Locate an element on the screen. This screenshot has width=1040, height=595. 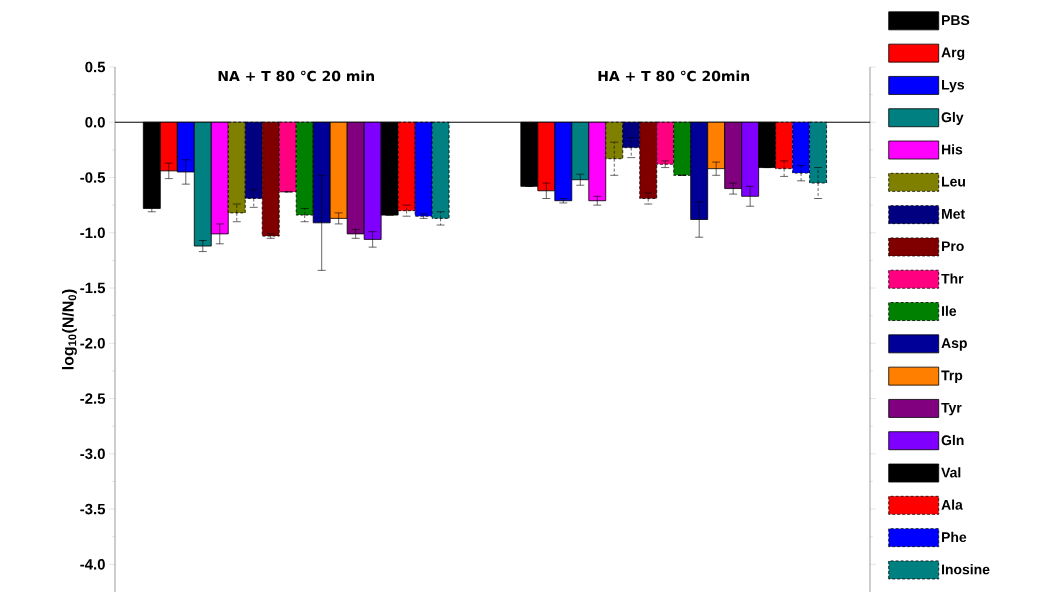
y-tick-label: -1.0 is located at coordinates (92, 233).